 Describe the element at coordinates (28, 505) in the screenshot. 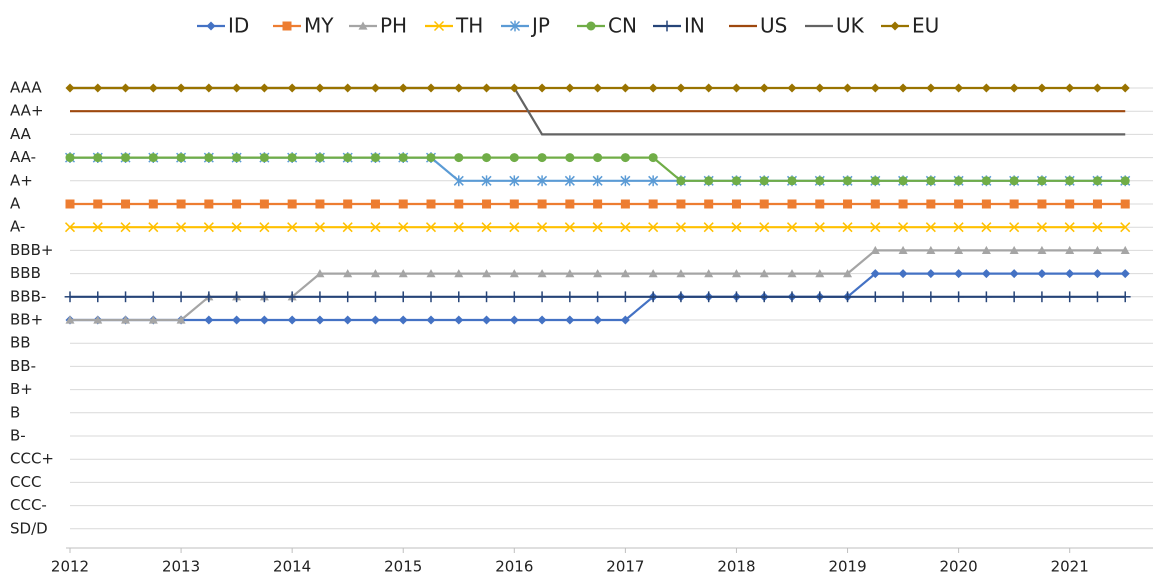

I see `y-tick-label: CCC-` at that location.